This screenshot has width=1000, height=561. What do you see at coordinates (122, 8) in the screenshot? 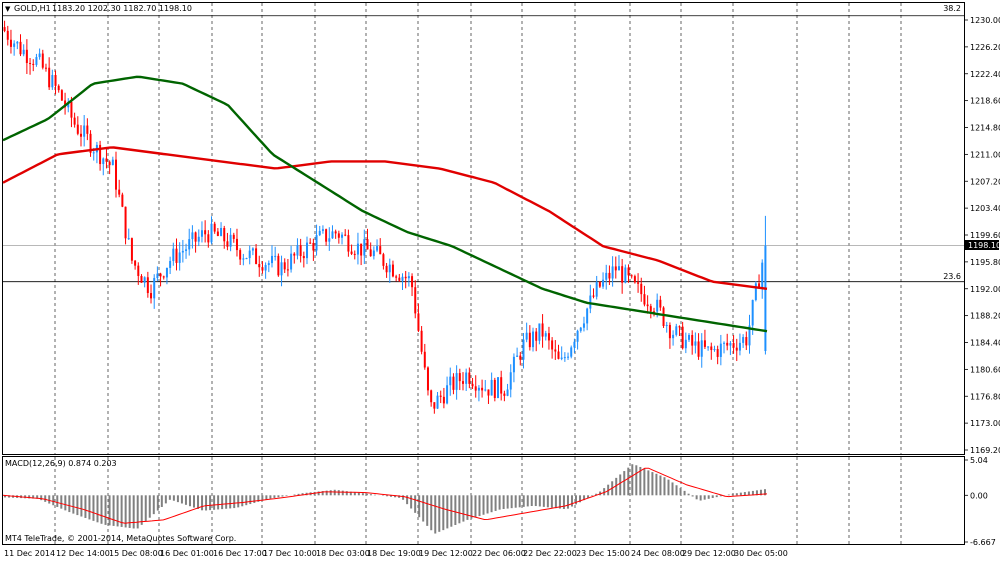
I see `ohlc-values: 1183.20 1202.30 1182.70 1198.10` at bounding box center [122, 8].